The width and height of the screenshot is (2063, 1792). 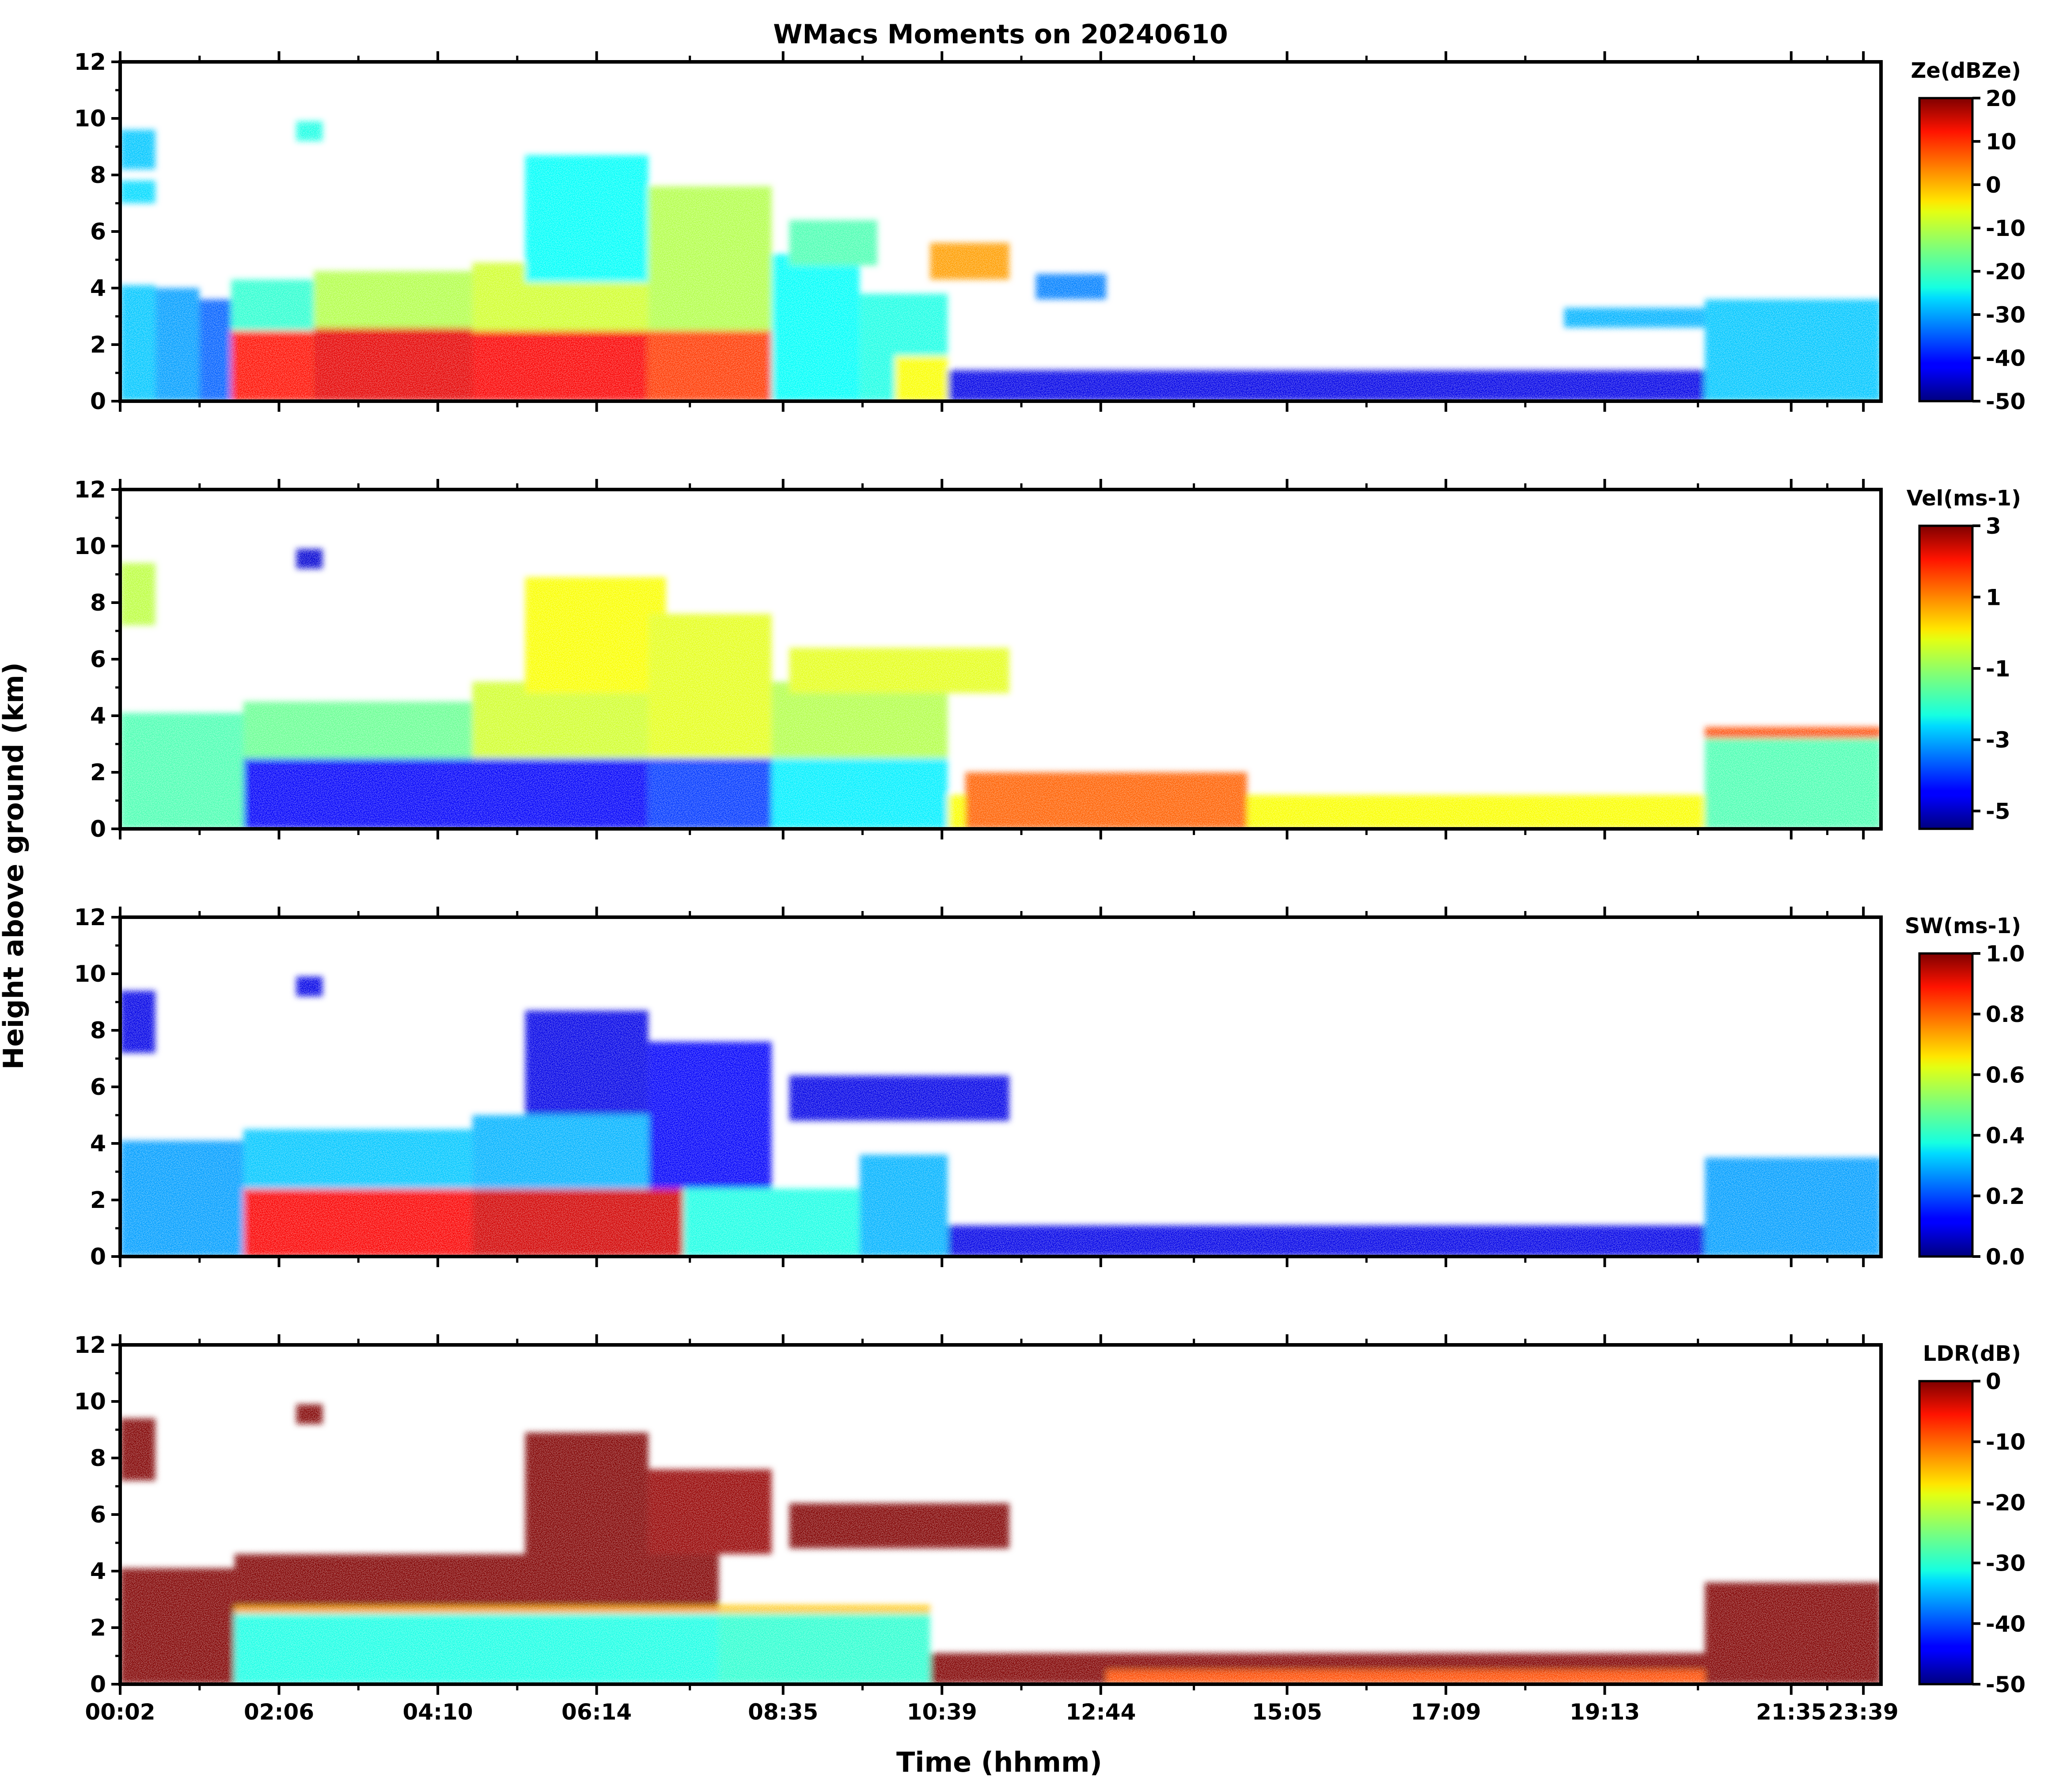 What do you see at coordinates (2005, 954) in the screenshot?
I see `colorbar-tick-label: 1.0` at bounding box center [2005, 954].